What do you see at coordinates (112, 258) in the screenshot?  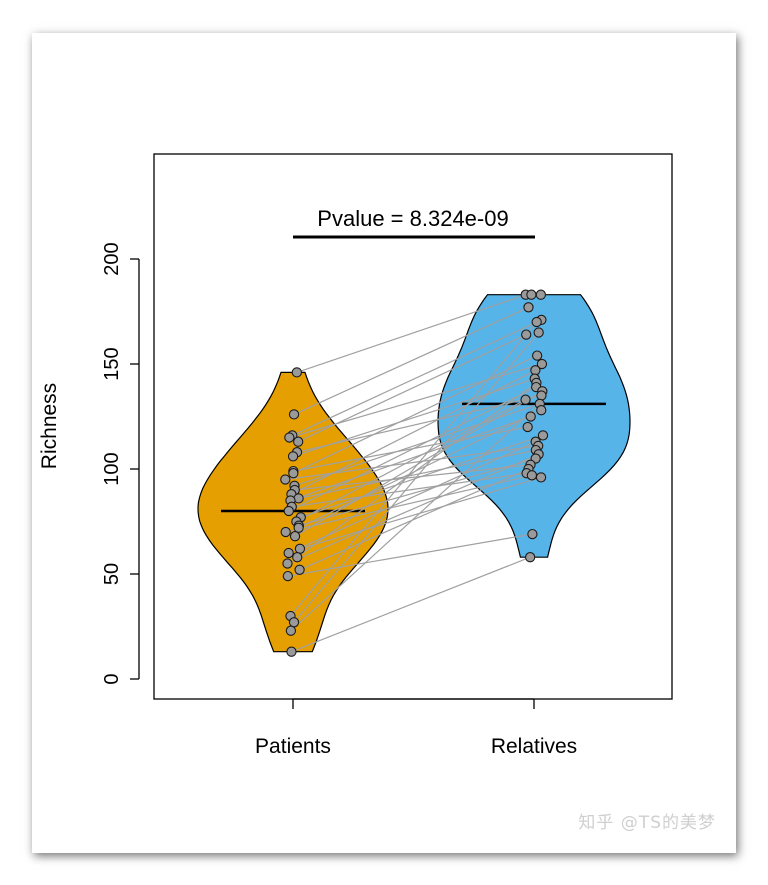 I see `y-tick-label: 200` at bounding box center [112, 258].